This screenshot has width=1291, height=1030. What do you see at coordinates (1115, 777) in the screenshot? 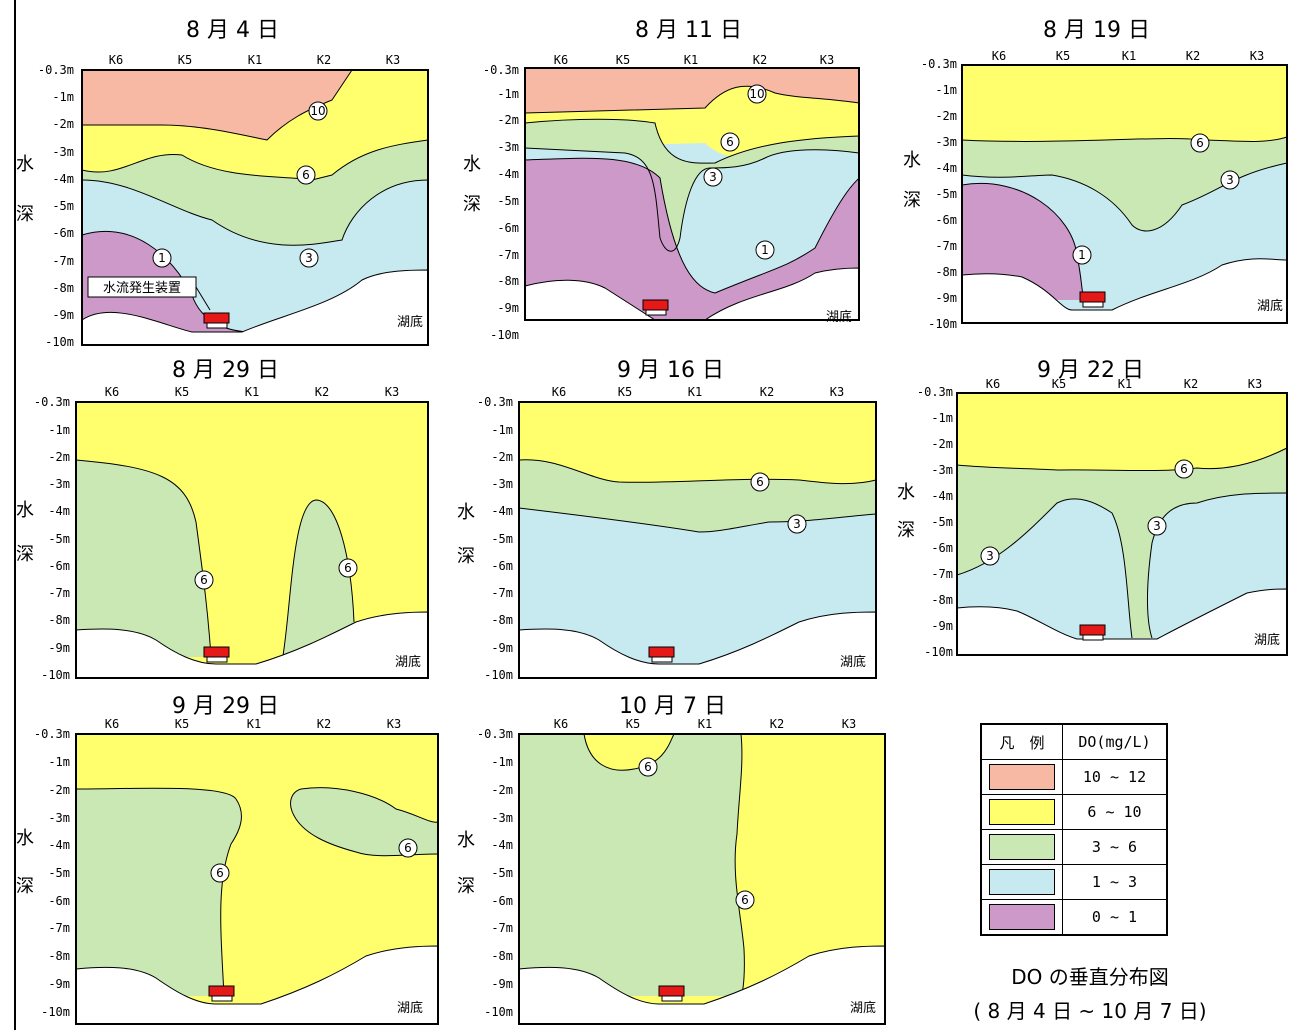
I see `legend-range: 10 ~ 12` at bounding box center [1115, 777].